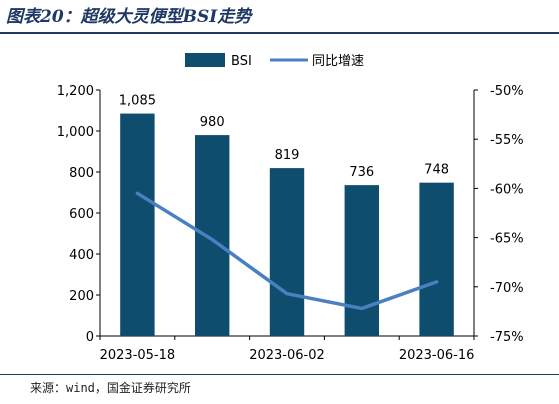 This screenshot has height=404, width=559. What do you see at coordinates (137, 101) in the screenshot?
I see `bsi-data-label: 1,085` at bounding box center [137, 101].